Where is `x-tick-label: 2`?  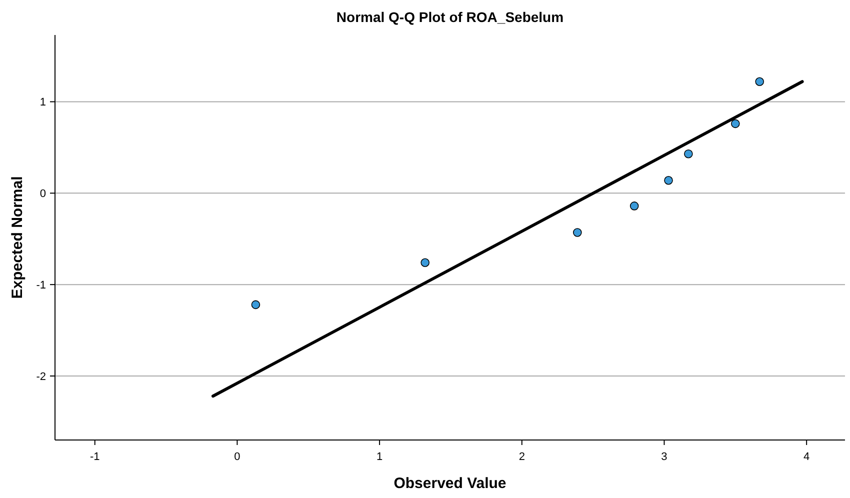
x-tick-label: 2 is located at coordinates (521, 457).